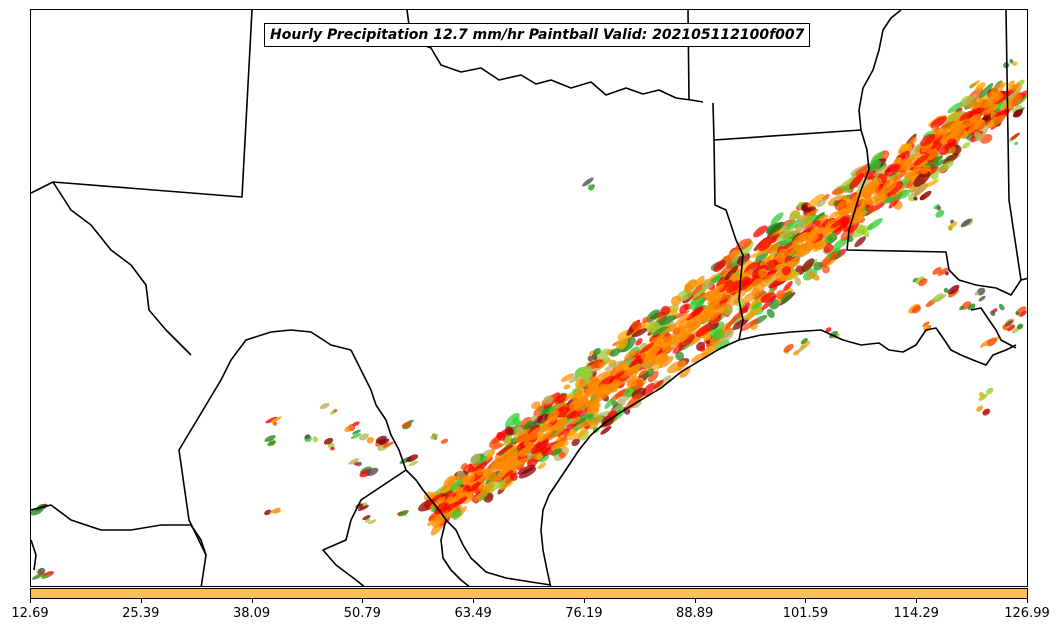  I want to click on louisiana-delta-coast, so click(993, 328).